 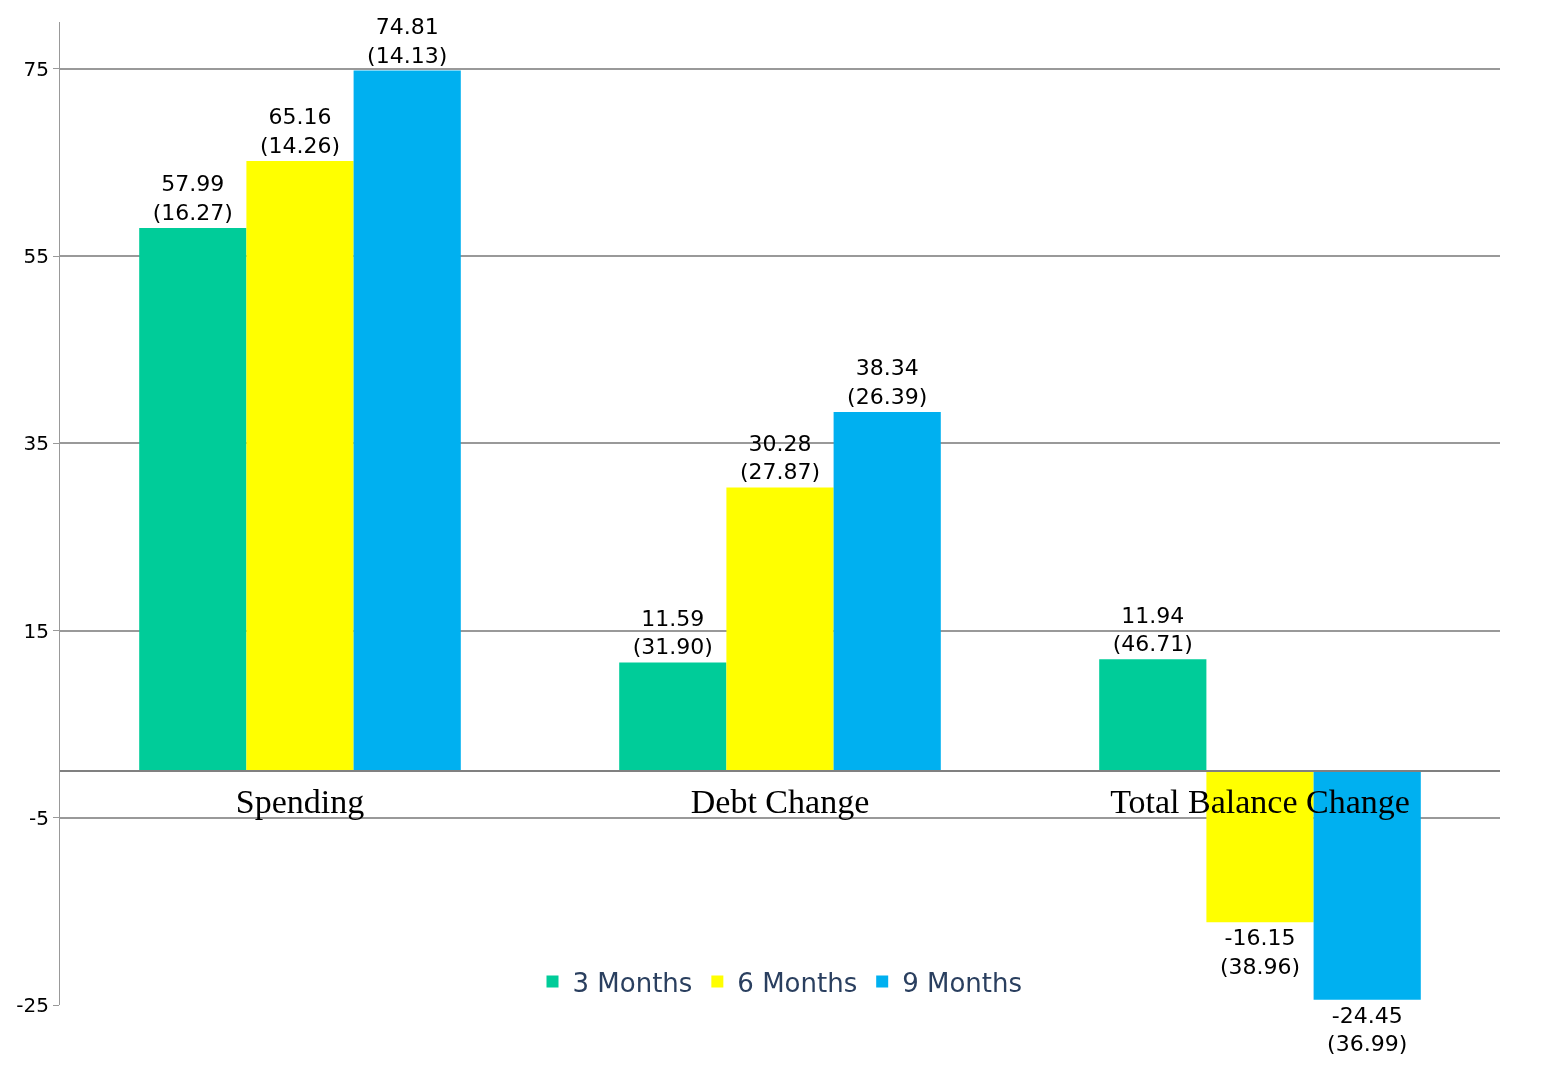 What do you see at coordinates (962, 982) in the screenshot?
I see `legend-label: 9 Months` at bounding box center [962, 982].